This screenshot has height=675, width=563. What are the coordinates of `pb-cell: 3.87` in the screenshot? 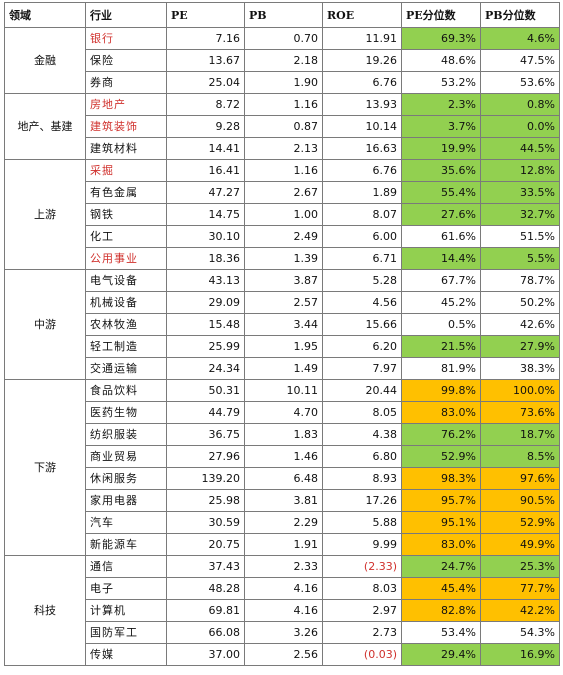 It's located at (283, 280).